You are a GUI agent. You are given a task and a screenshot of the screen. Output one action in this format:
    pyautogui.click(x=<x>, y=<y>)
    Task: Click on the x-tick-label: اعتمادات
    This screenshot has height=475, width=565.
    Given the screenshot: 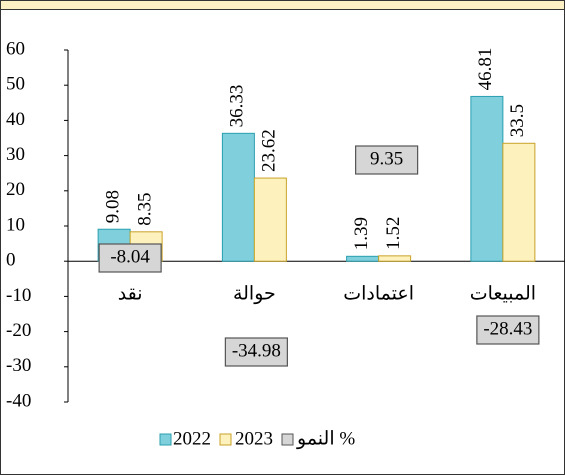 What is the action you would take?
    pyautogui.click(x=378, y=294)
    